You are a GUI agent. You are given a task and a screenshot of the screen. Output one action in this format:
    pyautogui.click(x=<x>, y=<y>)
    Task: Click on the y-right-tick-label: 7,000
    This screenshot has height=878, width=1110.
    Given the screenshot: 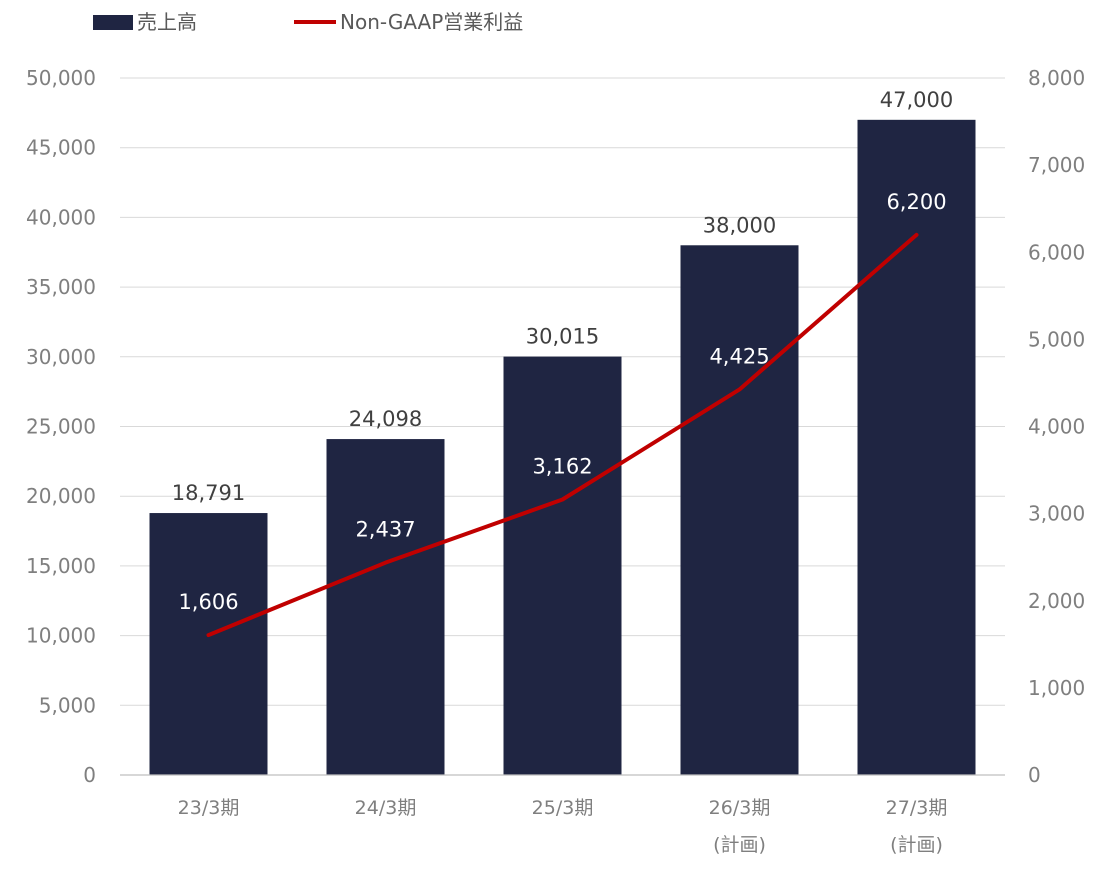 What is the action you would take?
    pyautogui.click(x=1056, y=165)
    